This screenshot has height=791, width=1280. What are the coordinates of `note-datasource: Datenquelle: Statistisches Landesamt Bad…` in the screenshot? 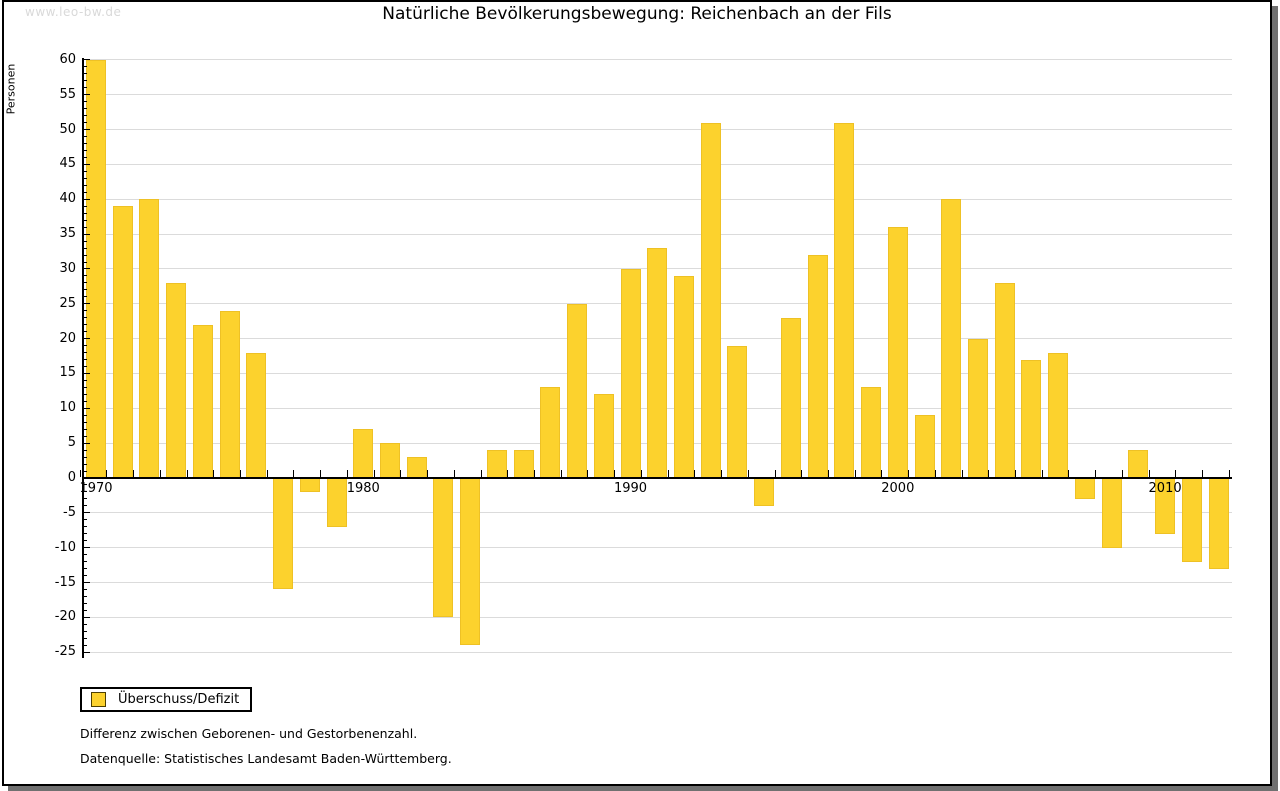 It's located at (266, 758).